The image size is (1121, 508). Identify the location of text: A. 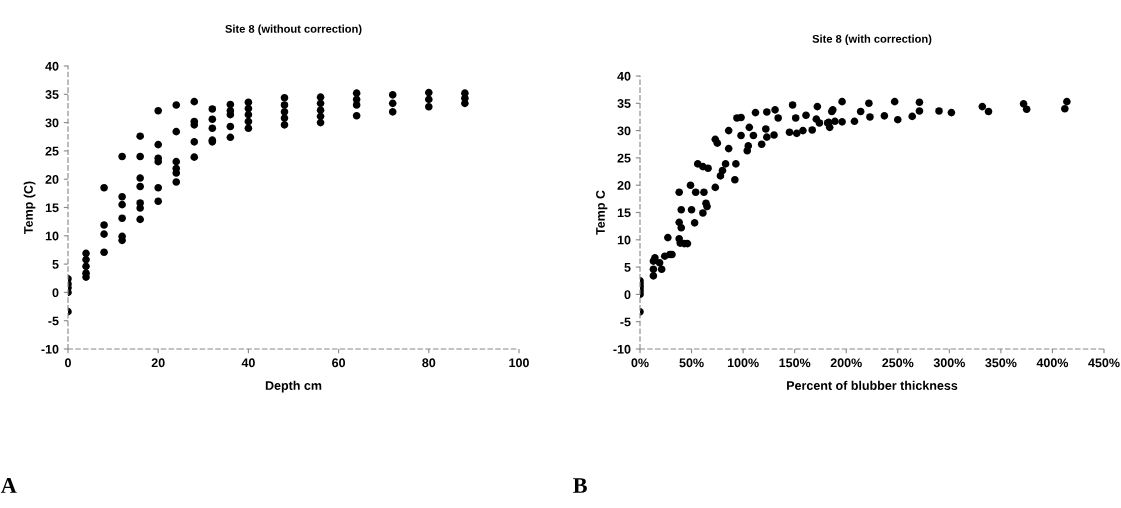
(8, 485).